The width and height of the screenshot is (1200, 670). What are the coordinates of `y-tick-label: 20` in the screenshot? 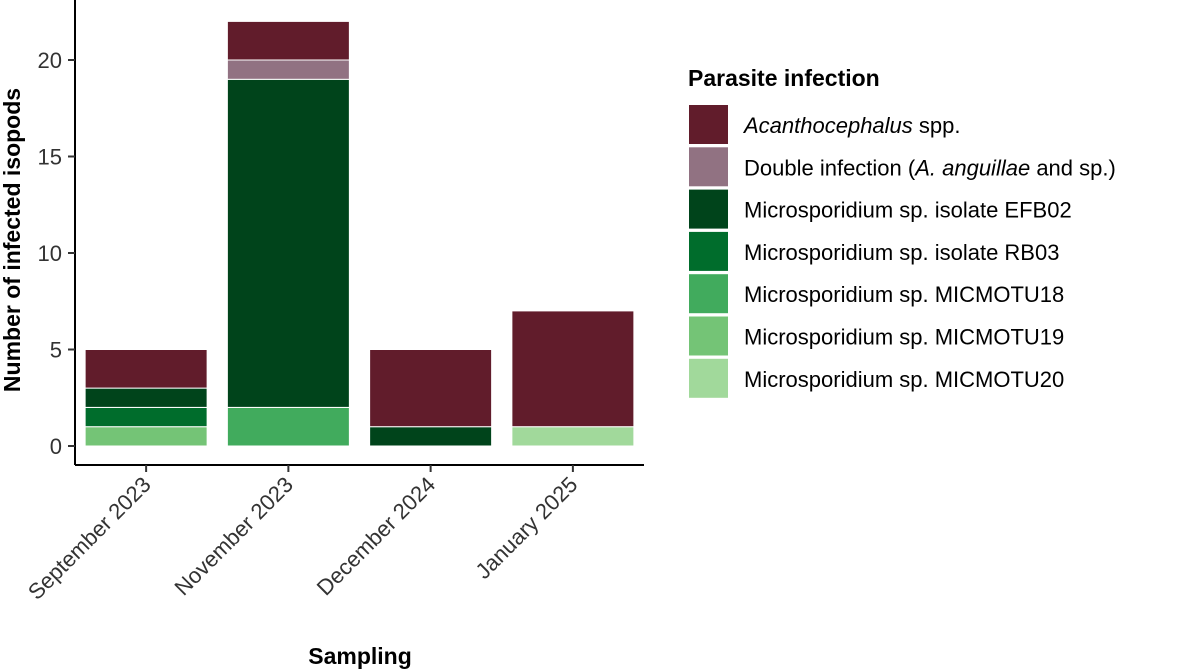 It's located at (50, 60).